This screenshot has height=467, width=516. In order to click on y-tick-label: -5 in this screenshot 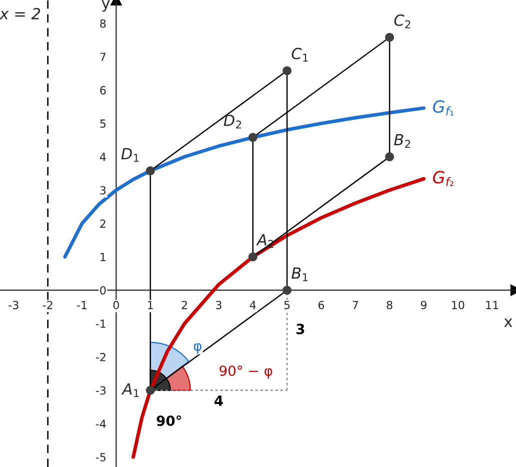, I will do `click(101, 457)`.